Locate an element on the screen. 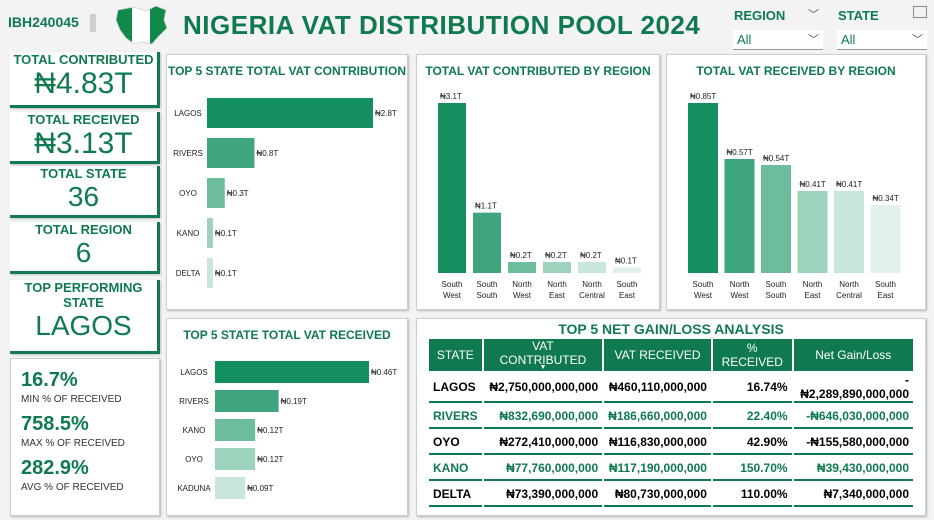  top-state-card: TOP PERFORMING STATE LAGOS is located at coordinates (85, 317).